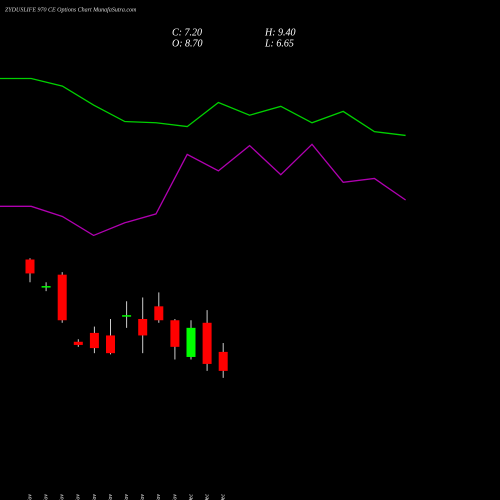  What do you see at coordinates (95, 497) in the screenshot?
I see `x-tick-label: 22 Nov` at bounding box center [95, 497].